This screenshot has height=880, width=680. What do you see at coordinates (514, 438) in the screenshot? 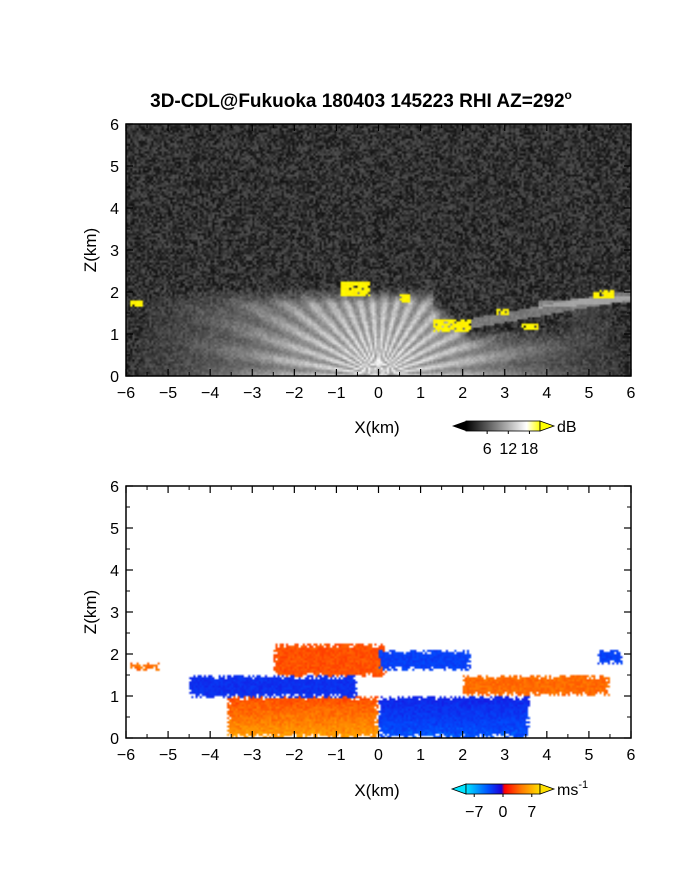
I see `colorbar-reflectivity: dB 6 12 18` at bounding box center [514, 438].